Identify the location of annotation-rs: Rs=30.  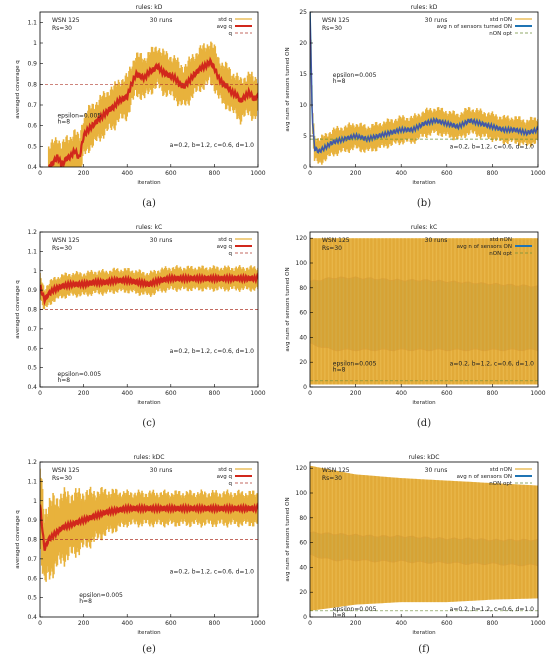
(62, 248).